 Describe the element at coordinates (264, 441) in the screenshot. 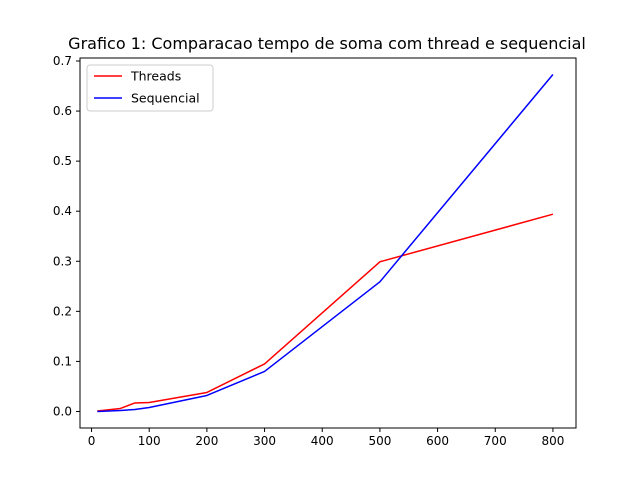

I see `x-tick-label: 300` at that location.